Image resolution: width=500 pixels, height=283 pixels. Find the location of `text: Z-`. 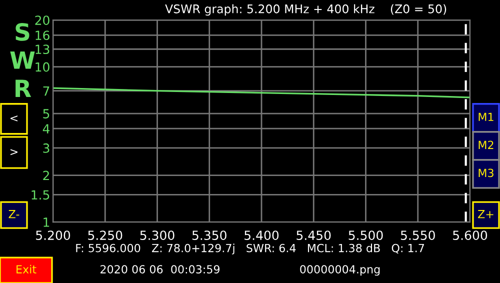

text: Z- is located at coordinates (14, 214).